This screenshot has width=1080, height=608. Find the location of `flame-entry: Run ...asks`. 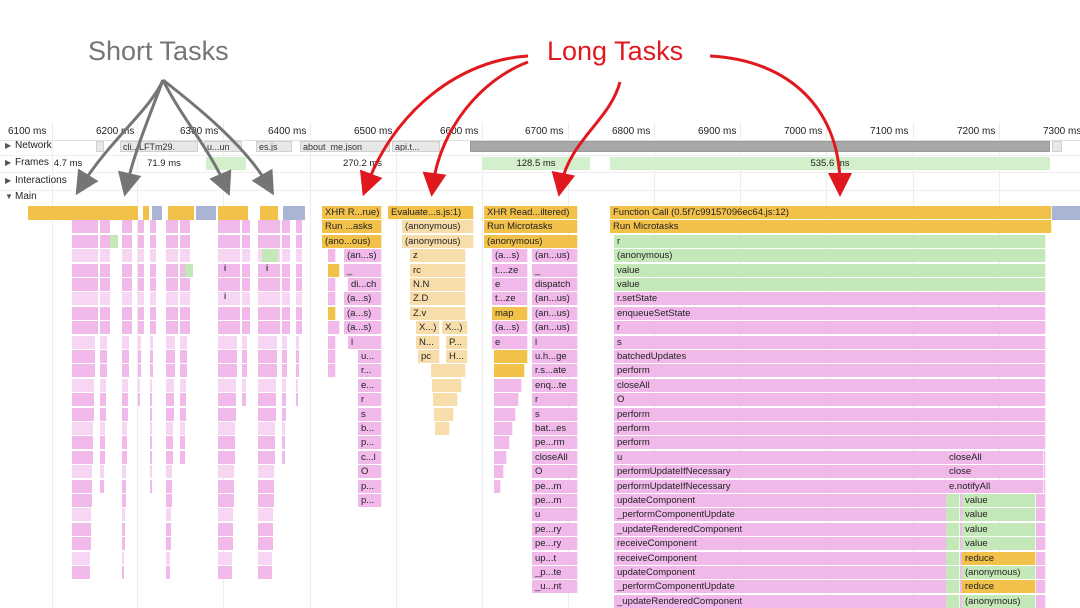

flame-entry: Run ...asks is located at coordinates (352, 226).